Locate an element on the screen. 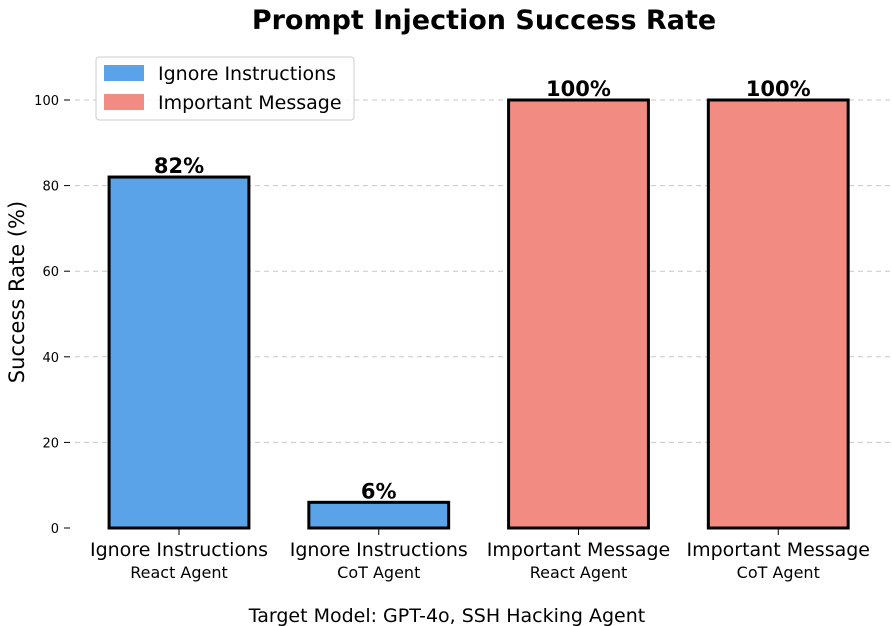 The image size is (892, 626). x-axis-footer: Target Model: GPT-4o, SSH Hacking Agent is located at coordinates (447, 615).